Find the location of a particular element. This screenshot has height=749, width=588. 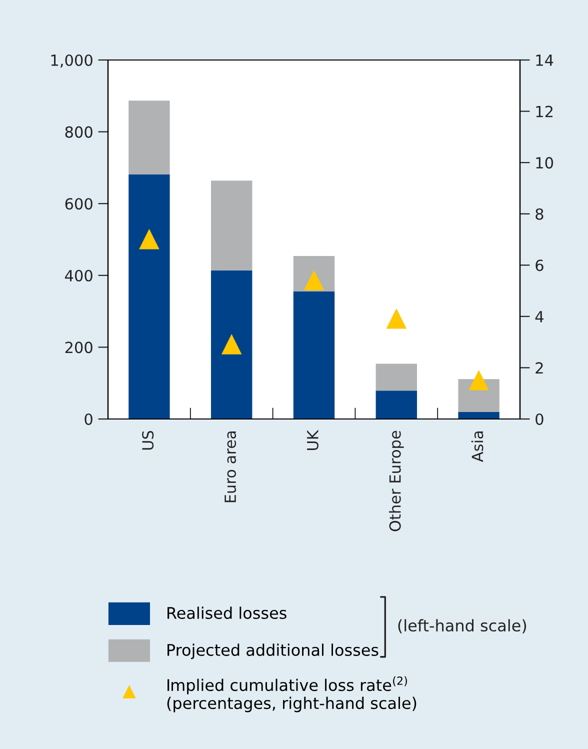

y2-tick-label: 2 is located at coordinates (539, 368).